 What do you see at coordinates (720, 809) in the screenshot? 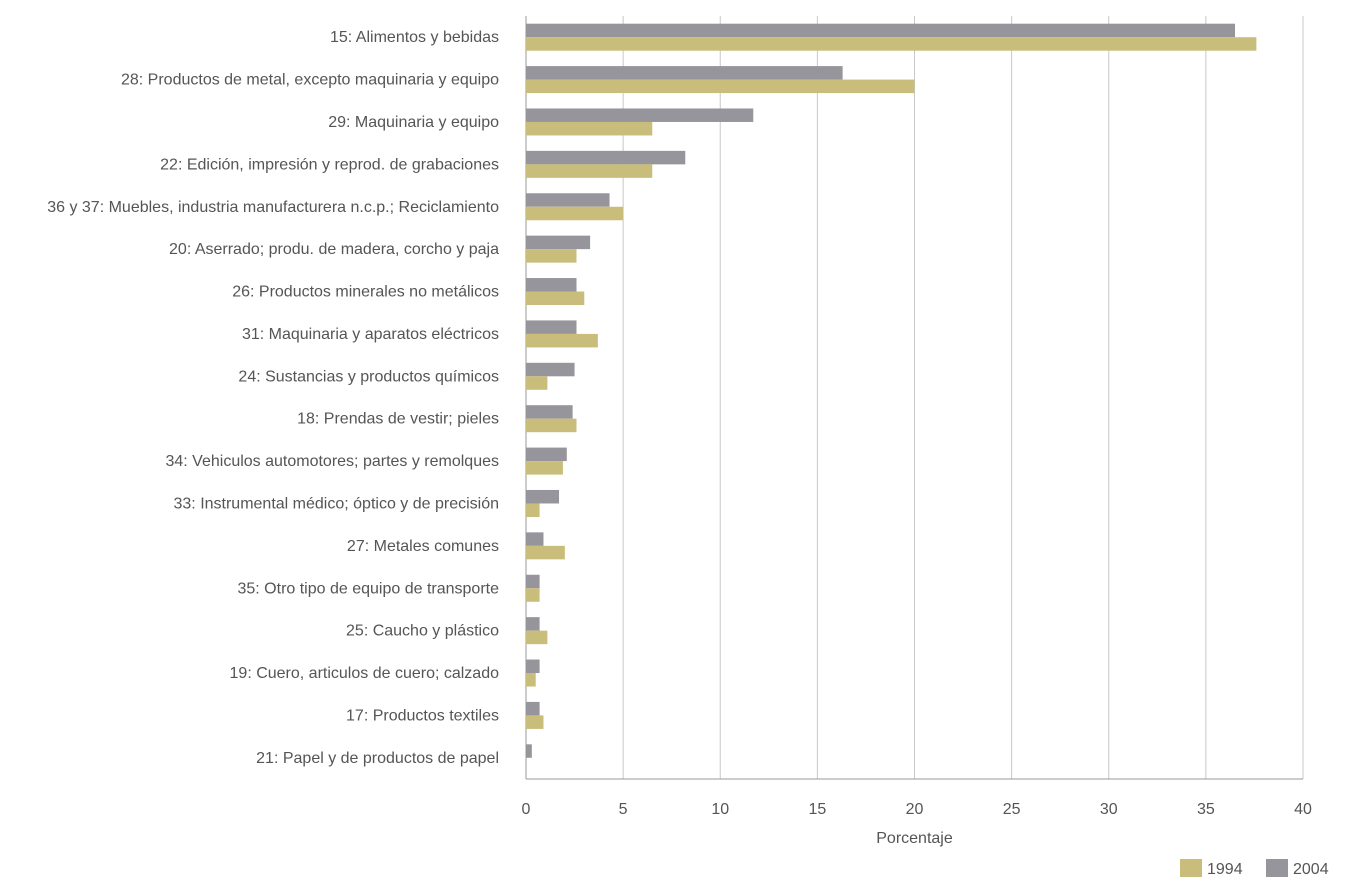
I see `x-tick-label: 10` at bounding box center [720, 809].